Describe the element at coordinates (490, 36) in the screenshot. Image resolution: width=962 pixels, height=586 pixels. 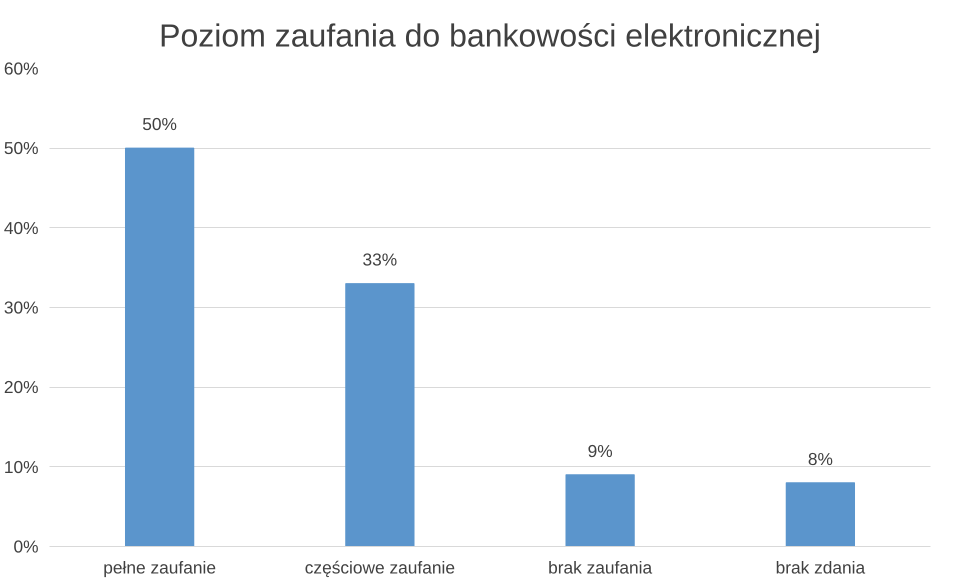
I see `chart-title: Poziom zaufania do bankowości elektronicznej` at that location.